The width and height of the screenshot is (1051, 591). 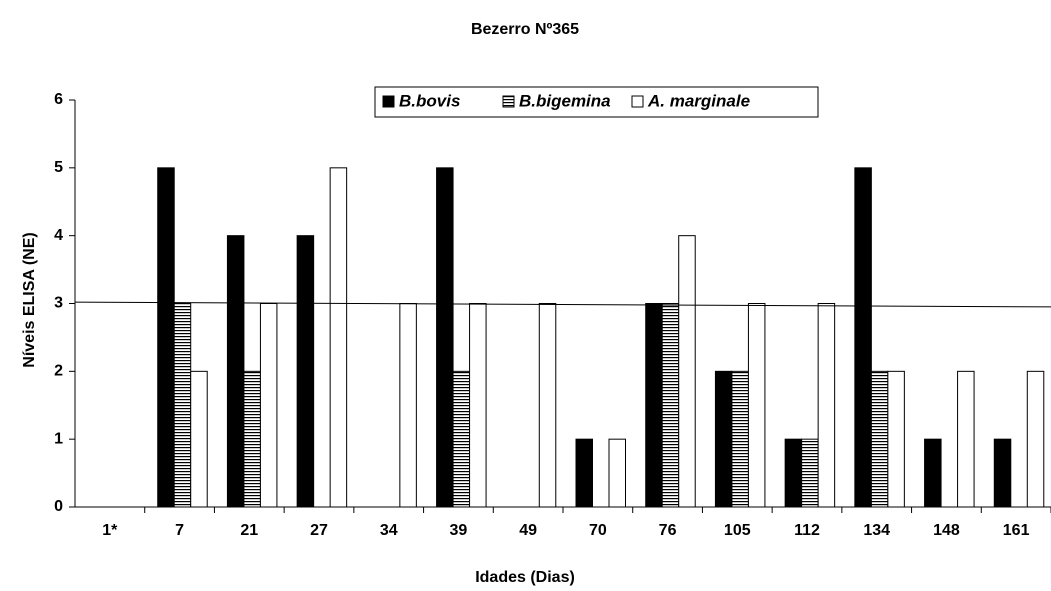 I want to click on x-tick-label: 7, so click(x=179, y=530).